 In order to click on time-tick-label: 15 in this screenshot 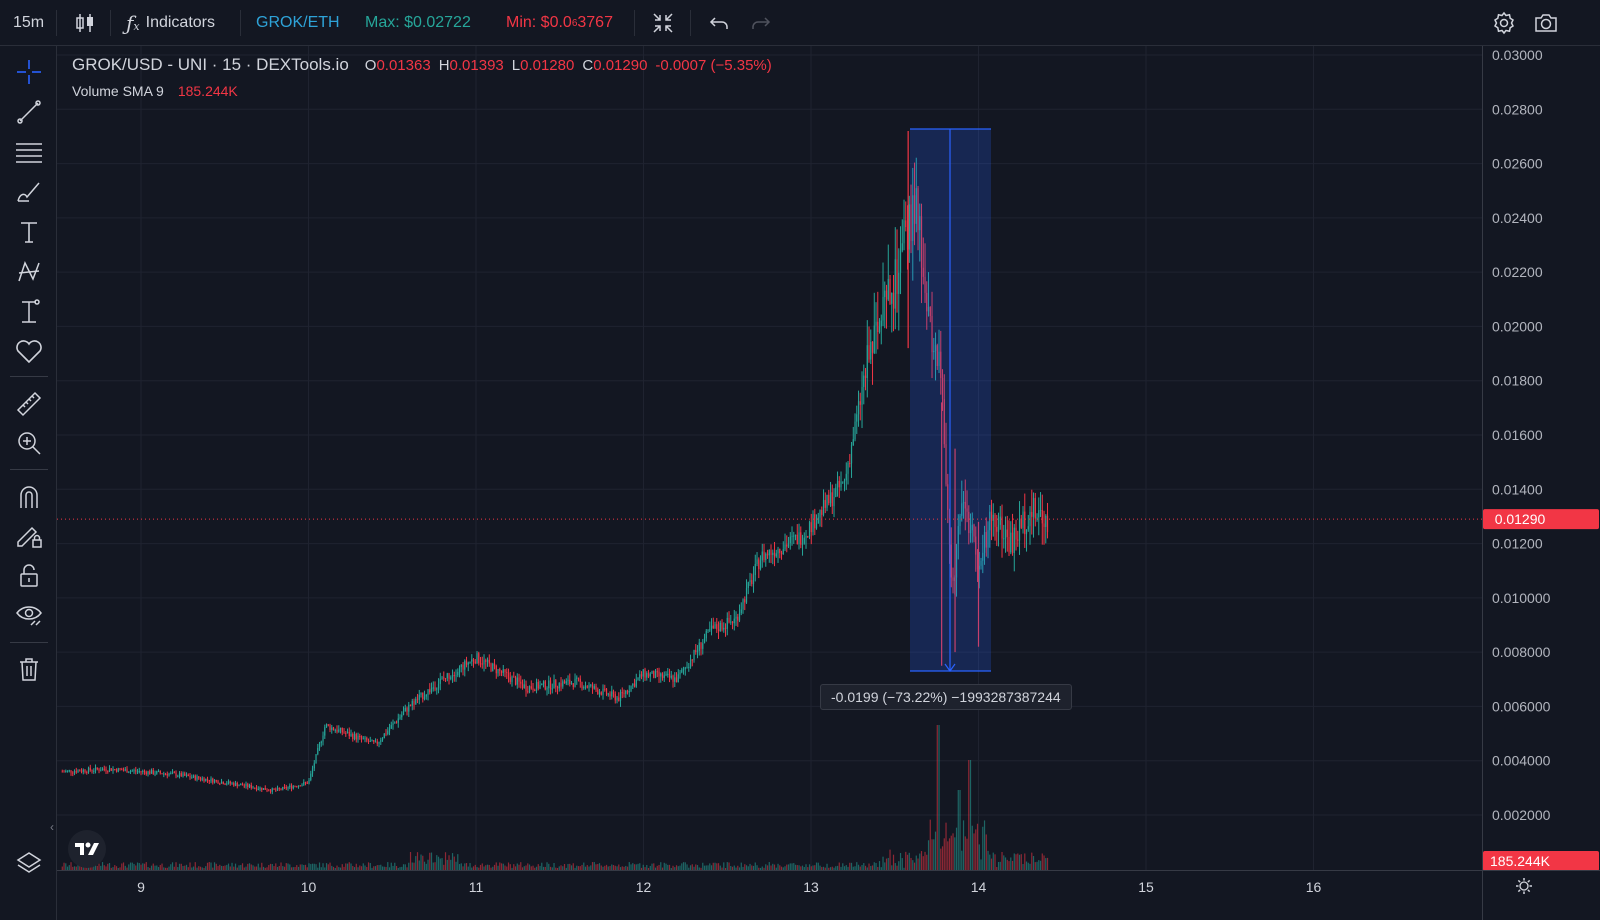, I will do `click(1146, 887)`.